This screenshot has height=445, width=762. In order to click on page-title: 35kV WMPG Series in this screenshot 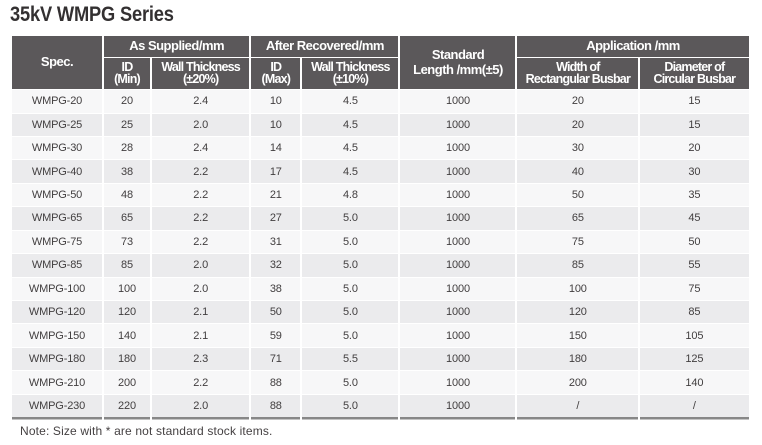, I will do `click(92, 15)`.